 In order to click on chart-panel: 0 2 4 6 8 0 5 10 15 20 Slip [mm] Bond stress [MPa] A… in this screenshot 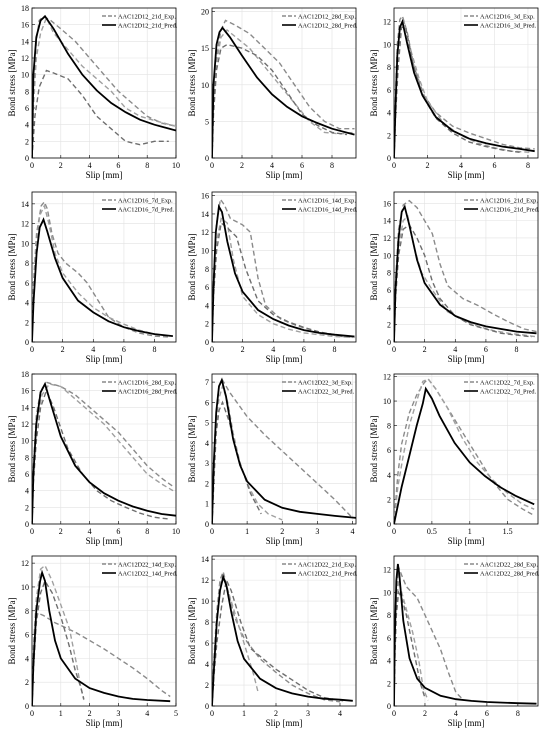, I will do `click(272, 93)`.